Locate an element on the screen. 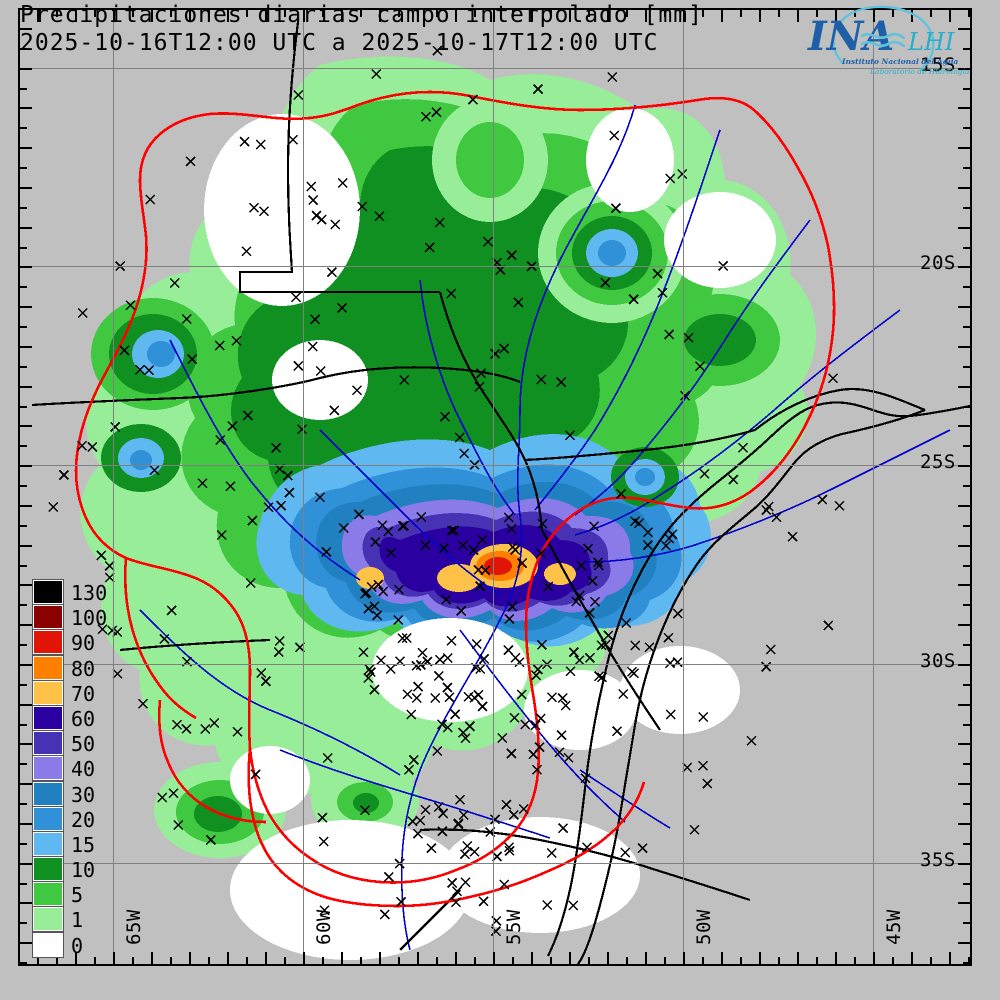 This screenshot has height=1000, width=1000. tick-top--54.5 is located at coordinates (513, 13).